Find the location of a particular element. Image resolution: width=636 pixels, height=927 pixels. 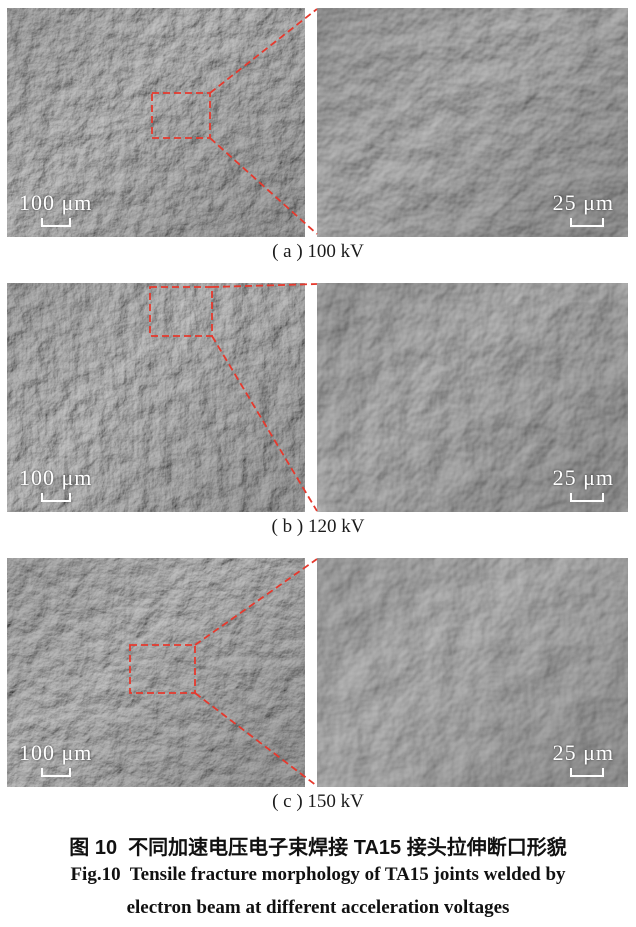

sem-micrograph-b-left: 100 μm is located at coordinates (156, 397).